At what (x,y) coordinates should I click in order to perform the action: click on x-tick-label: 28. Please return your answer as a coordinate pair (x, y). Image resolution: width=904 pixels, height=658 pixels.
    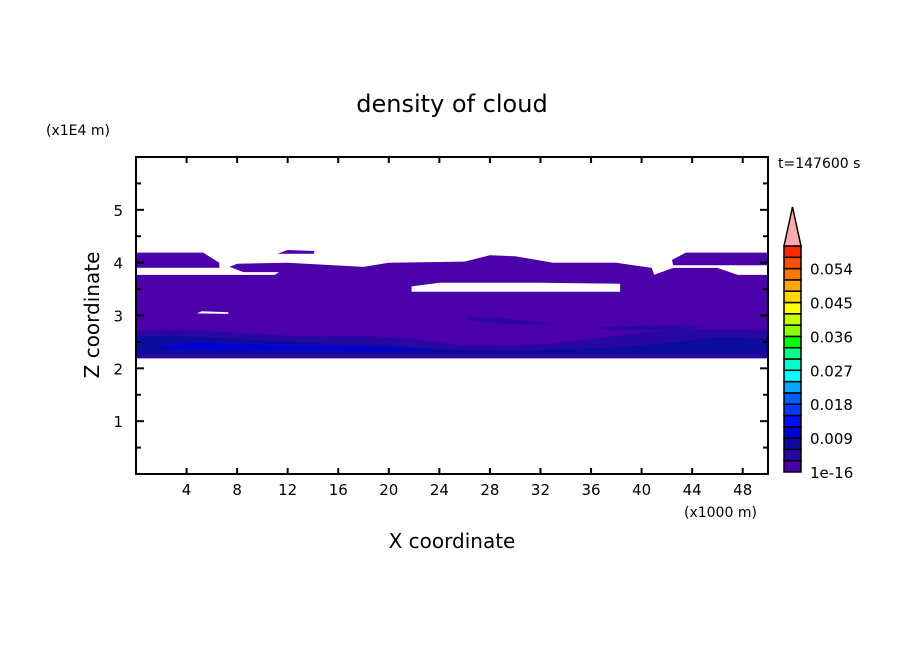
    Looking at the image, I should click on (489, 490).